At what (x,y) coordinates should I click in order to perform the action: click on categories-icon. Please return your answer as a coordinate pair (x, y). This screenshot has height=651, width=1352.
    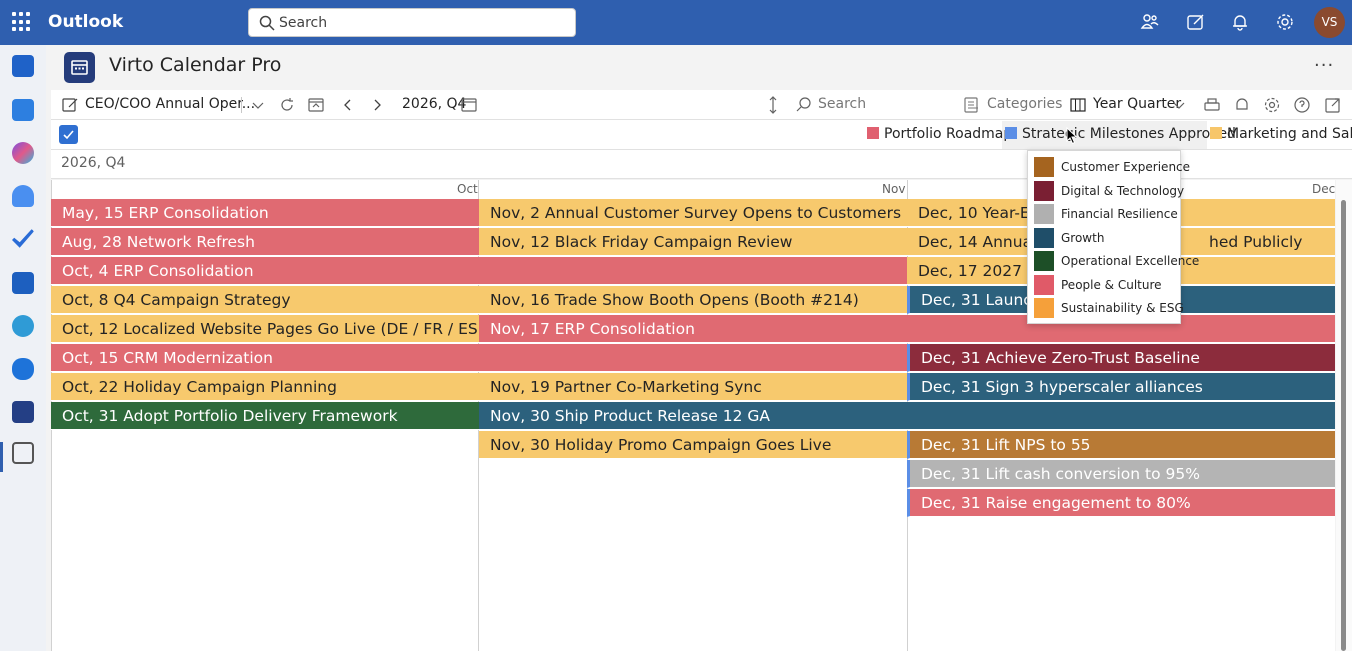
    Looking at the image, I should click on (971, 105).